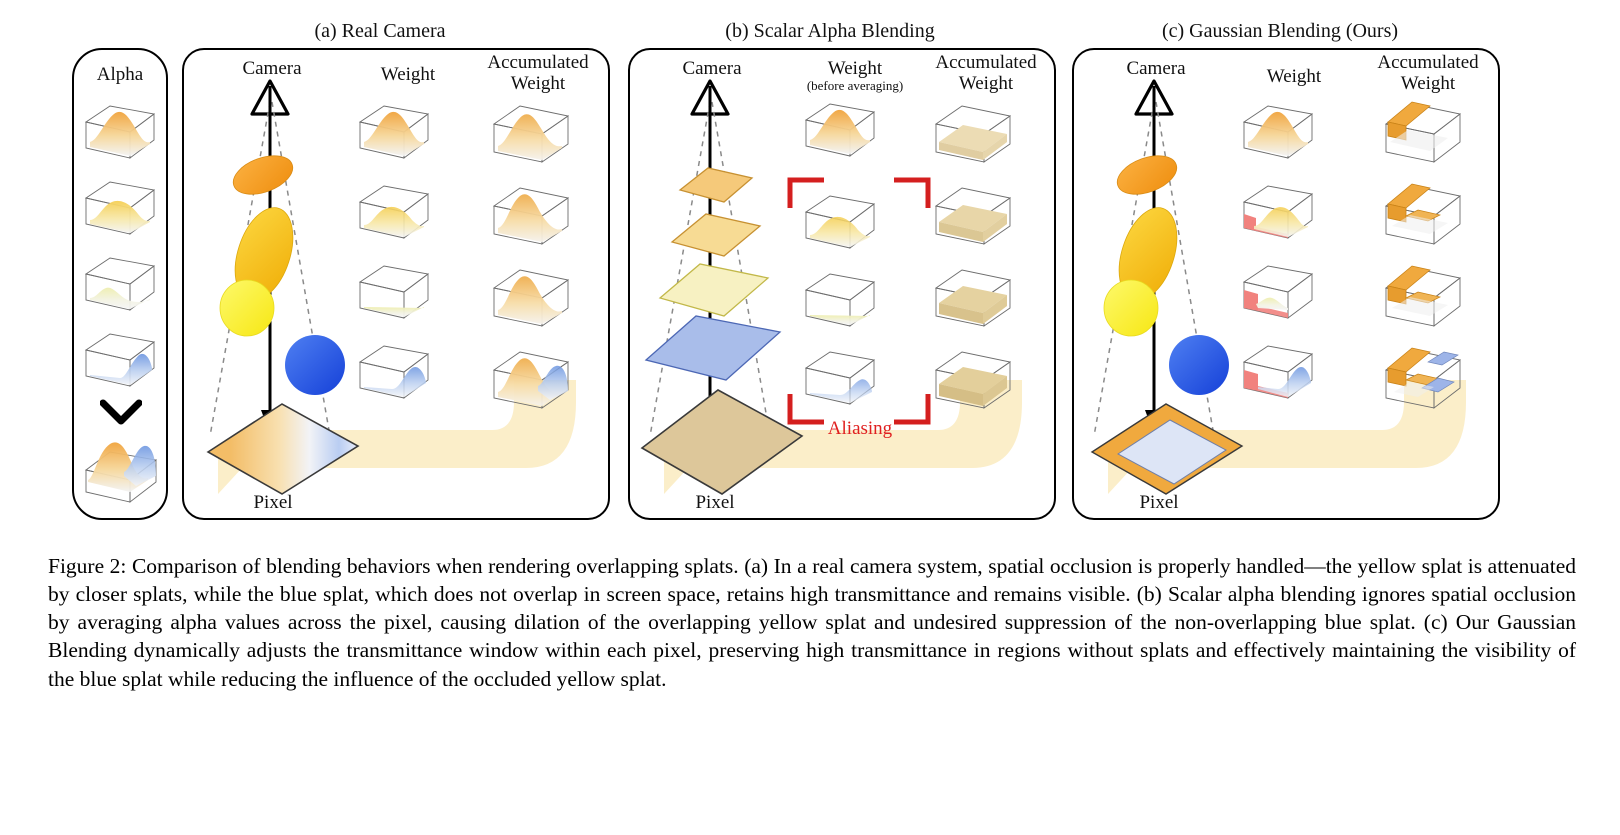  Describe the element at coordinates (272, 68) in the screenshot. I see `panel-a-camera-label: Camera` at that location.